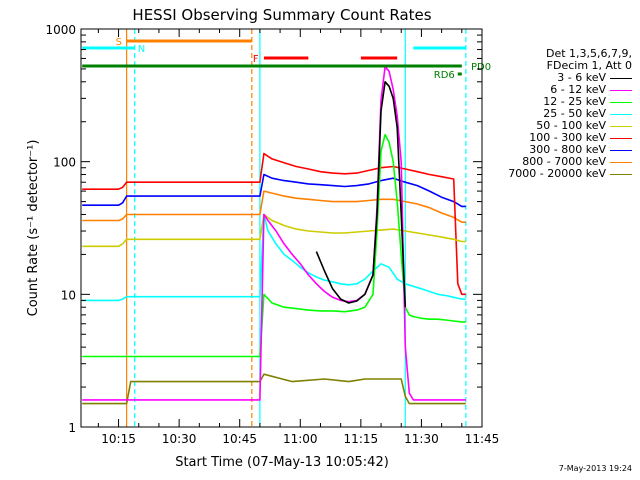 This screenshot has width=640, height=480. What do you see at coordinates (421, 439) in the screenshot?
I see `x-tick-label: 11:30` at bounding box center [421, 439].